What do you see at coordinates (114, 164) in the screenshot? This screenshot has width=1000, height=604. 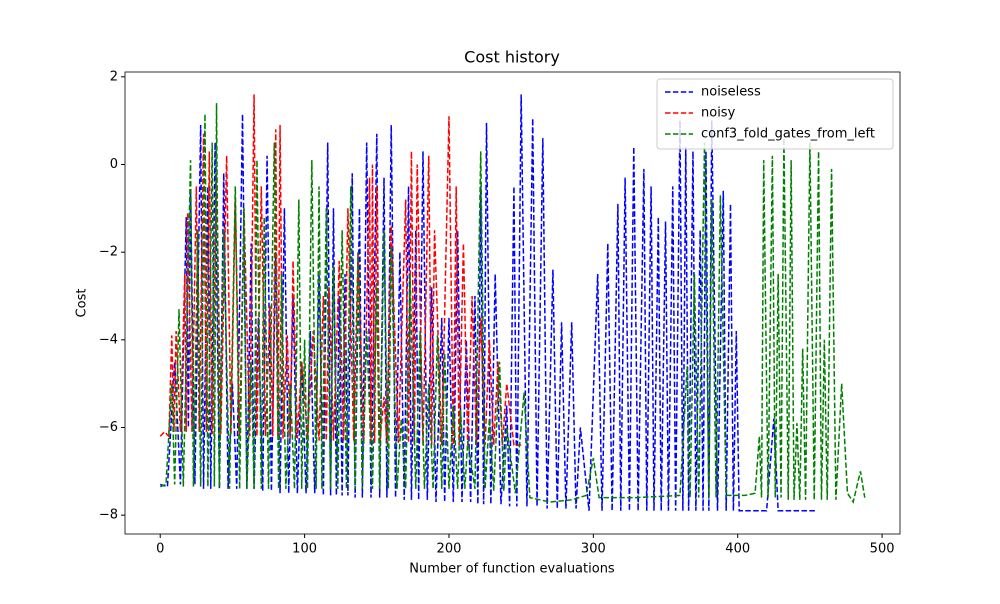 I see `y-tick-label: 0` at bounding box center [114, 164].